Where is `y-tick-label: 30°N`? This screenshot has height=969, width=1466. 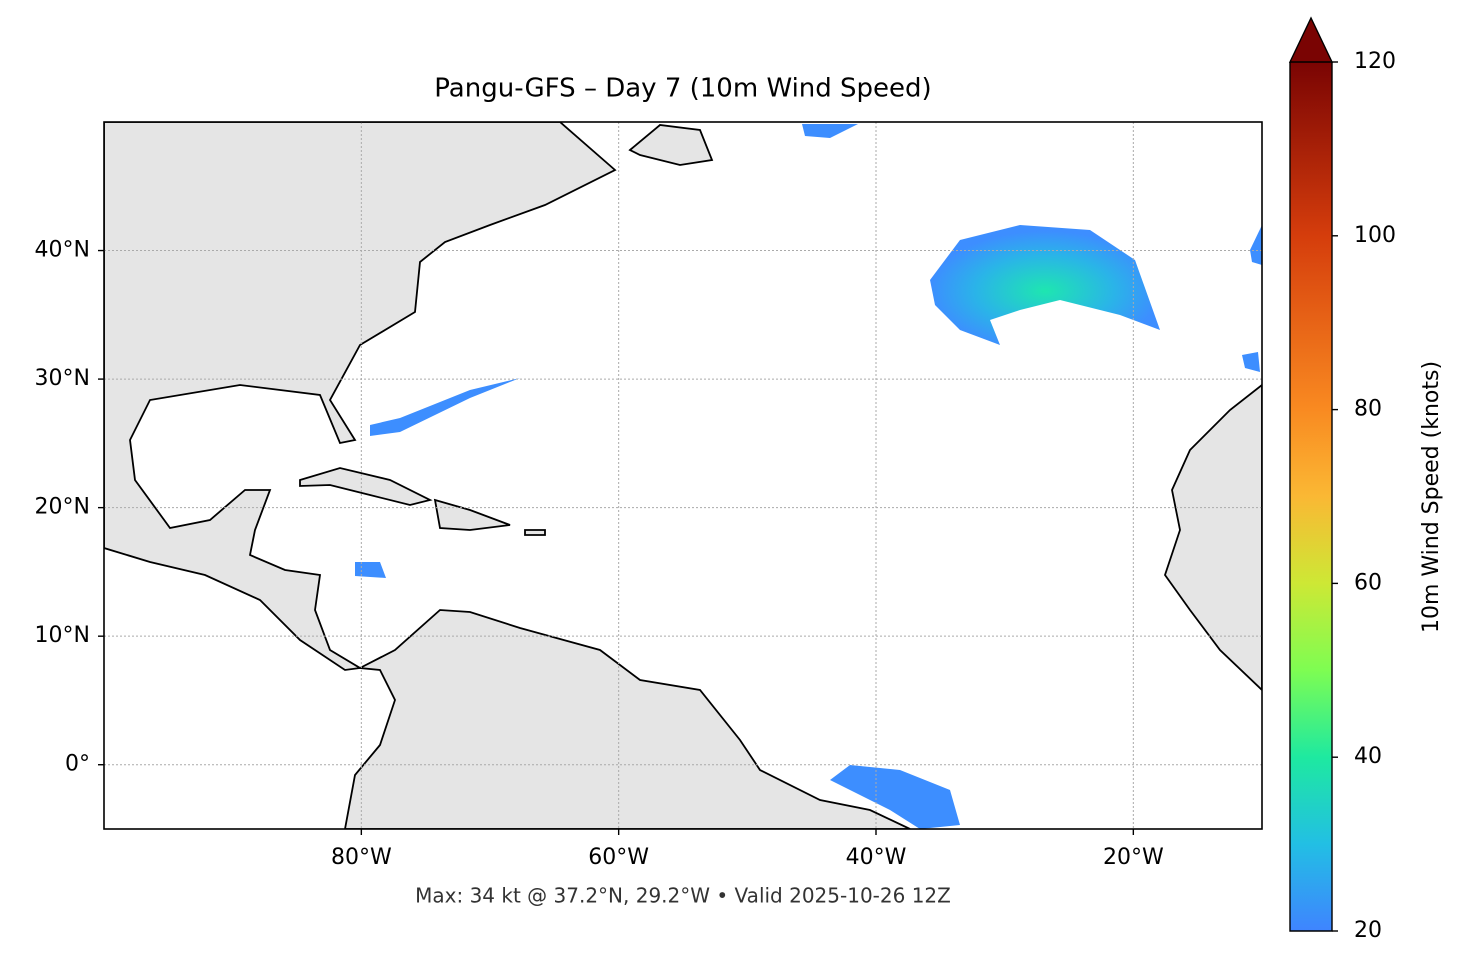
y-tick-label: 30°N is located at coordinates (62, 378).